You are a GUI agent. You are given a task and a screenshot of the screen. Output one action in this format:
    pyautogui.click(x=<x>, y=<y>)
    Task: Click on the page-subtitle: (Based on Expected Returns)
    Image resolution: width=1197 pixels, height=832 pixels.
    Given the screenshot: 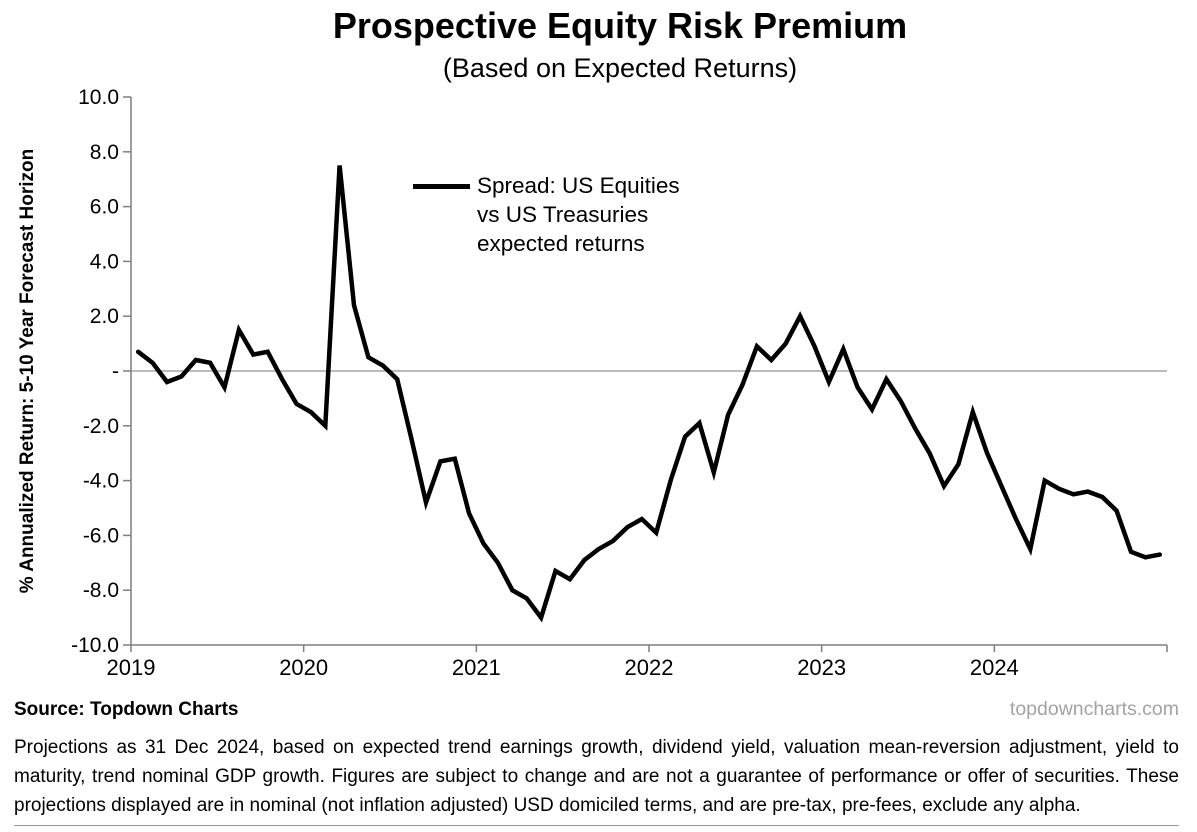 What is the action you would take?
    pyautogui.click(x=620, y=68)
    